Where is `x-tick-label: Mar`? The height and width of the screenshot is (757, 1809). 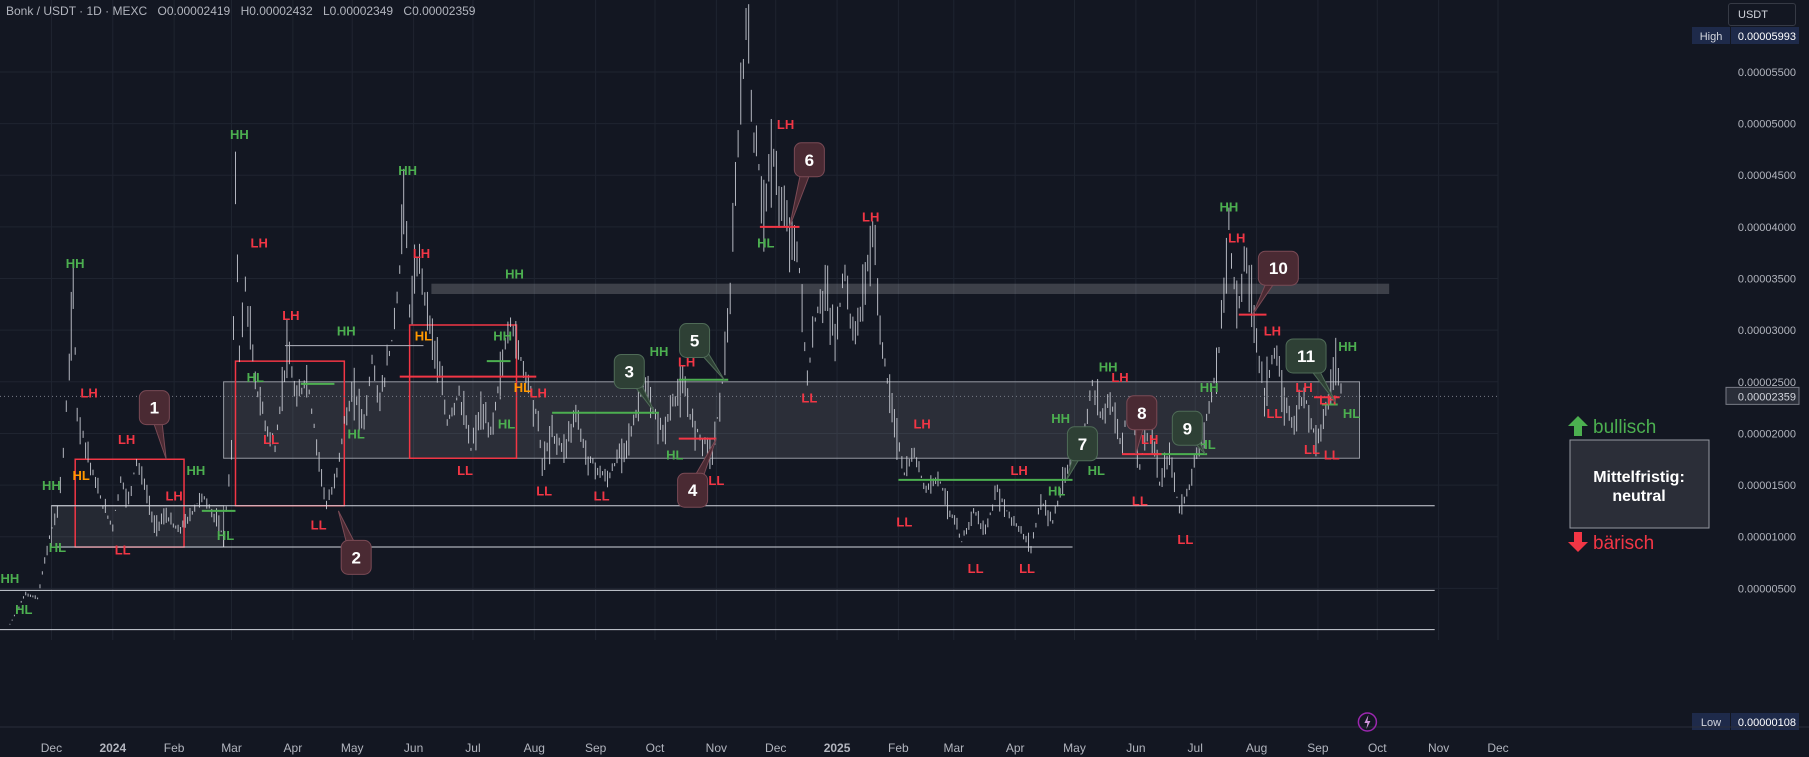 x-tick-label: Mar is located at coordinates (953, 748).